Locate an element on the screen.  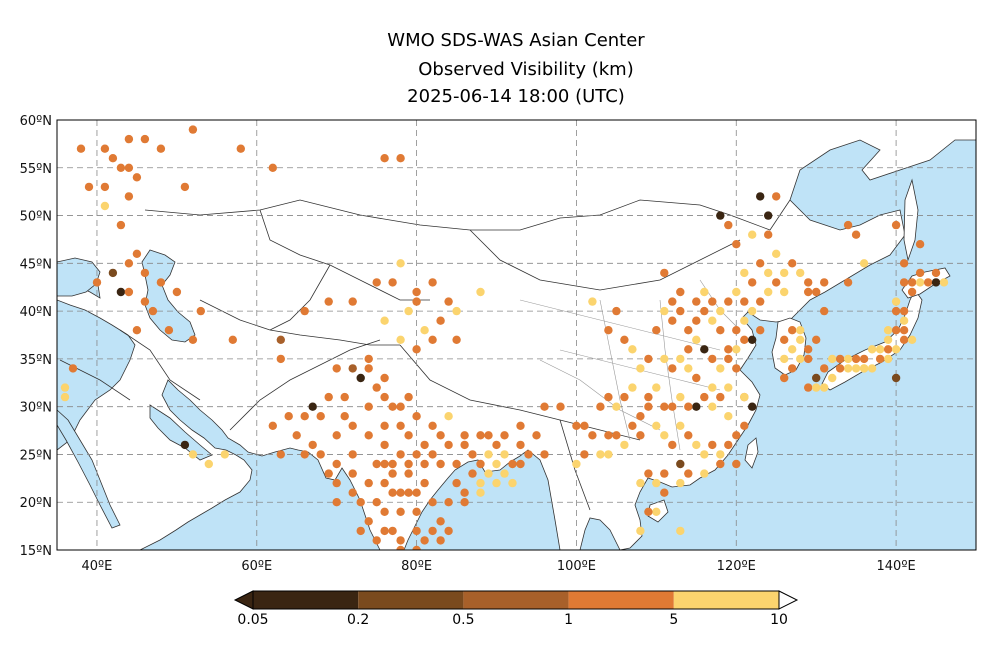
colorbar-max-arrow is located at coordinates (788, 600).